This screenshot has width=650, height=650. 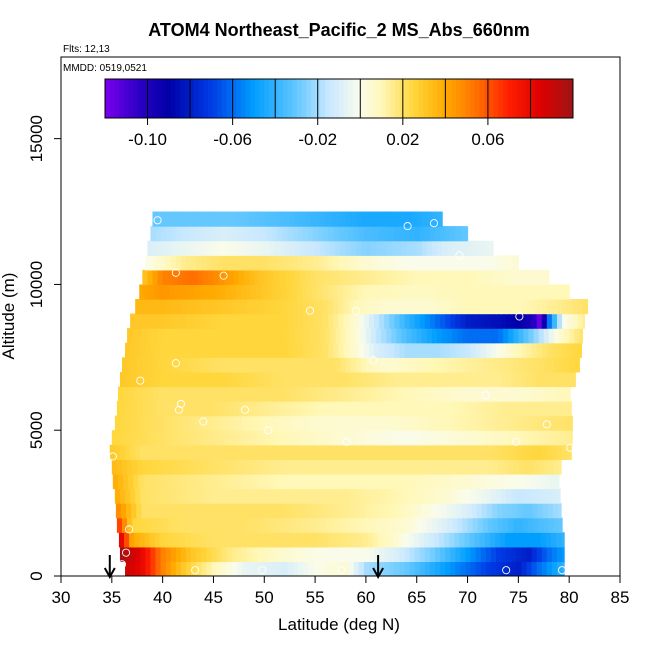 I want to click on heatmap-row, so click(x=355, y=336).